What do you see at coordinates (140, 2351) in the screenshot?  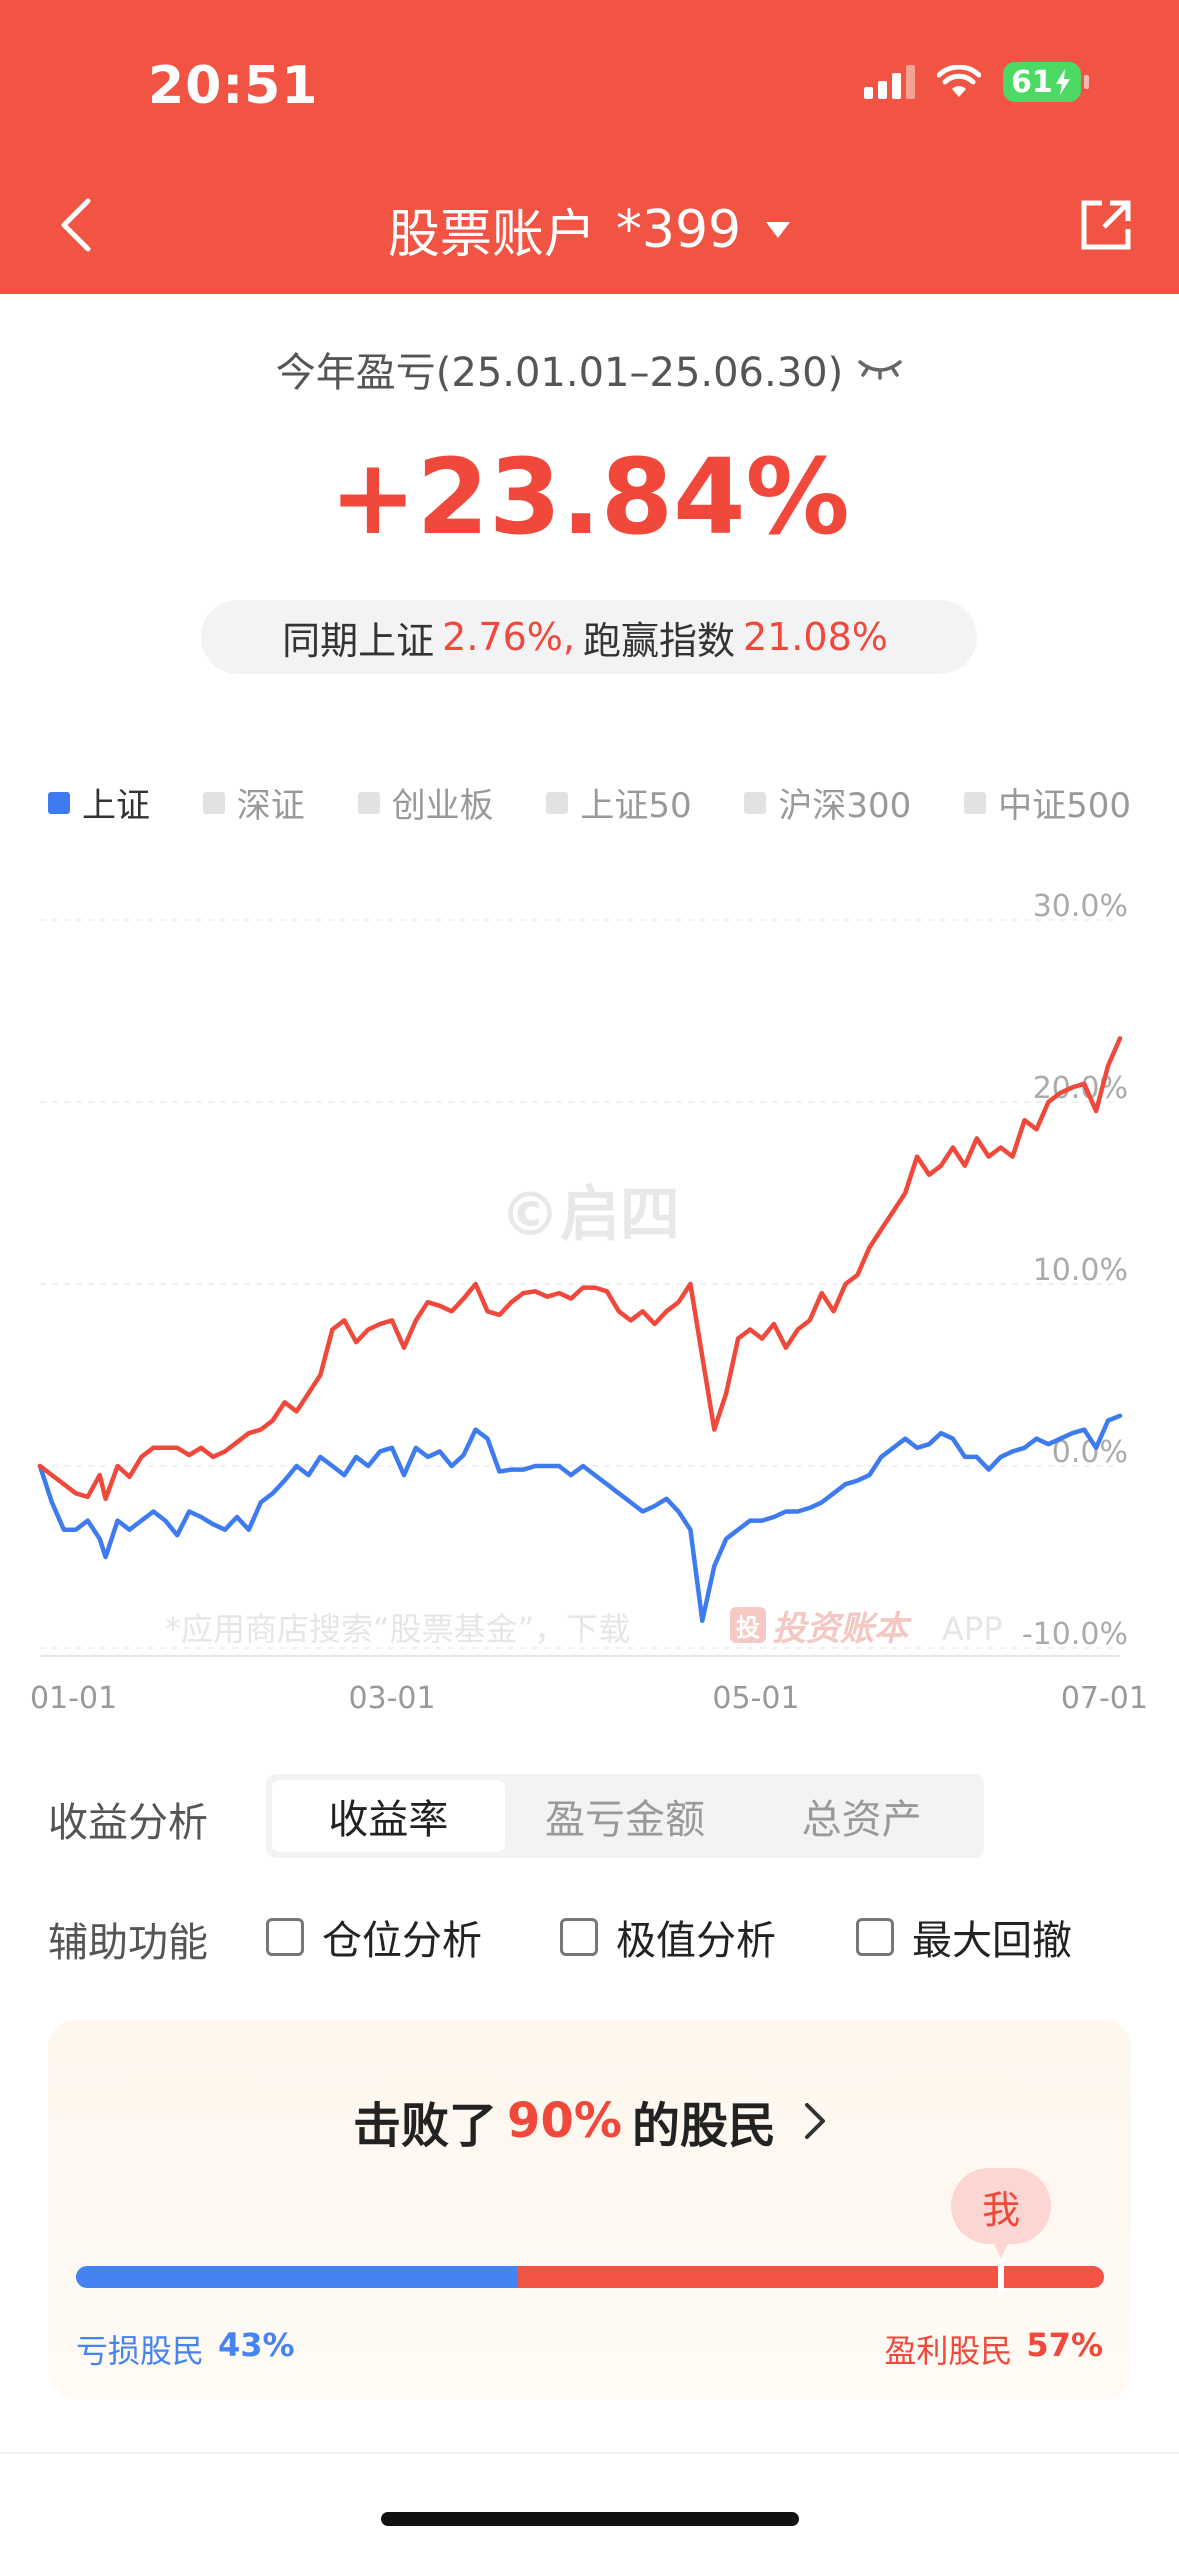 I see `loss-label-text: 亏损股民` at bounding box center [140, 2351].